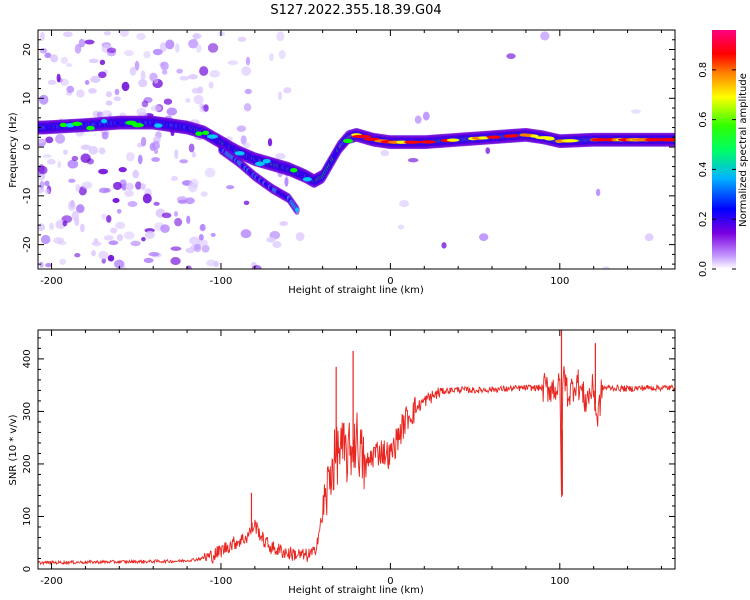  What do you see at coordinates (703, 70) in the screenshot?
I see `colorbar-tick-label: 0.8` at bounding box center [703, 70].